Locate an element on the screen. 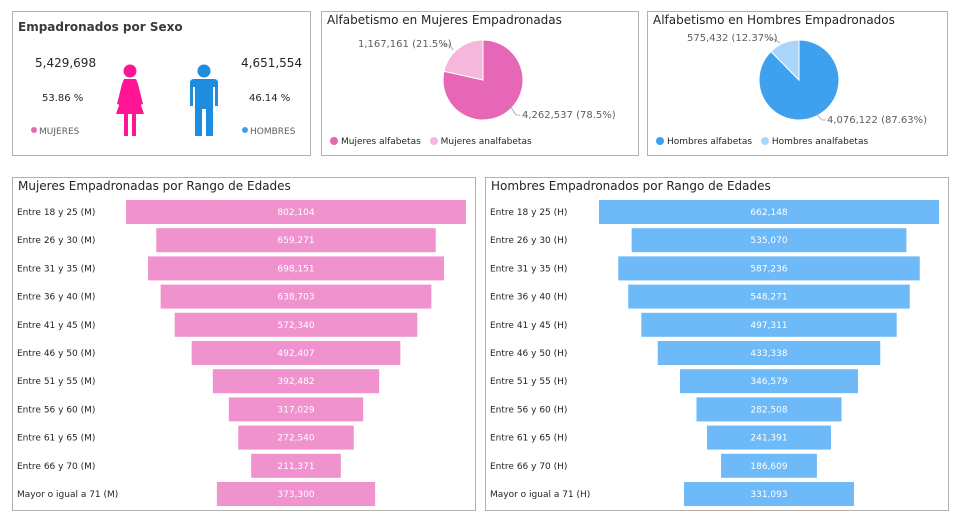  women-age-value-label: 272,540 is located at coordinates (295, 439).